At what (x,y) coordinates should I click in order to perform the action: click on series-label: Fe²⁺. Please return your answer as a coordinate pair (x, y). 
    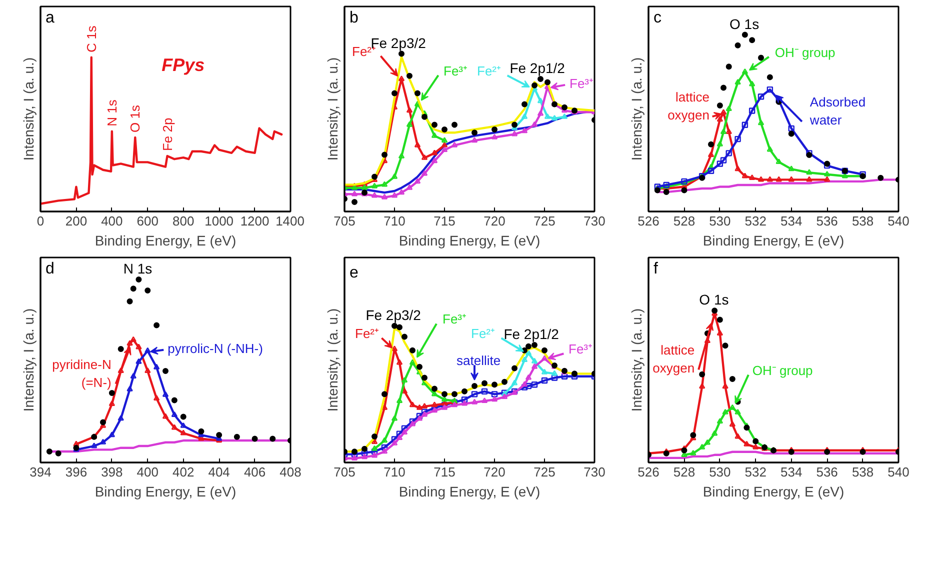
    Looking at the image, I should click on (366, 334).